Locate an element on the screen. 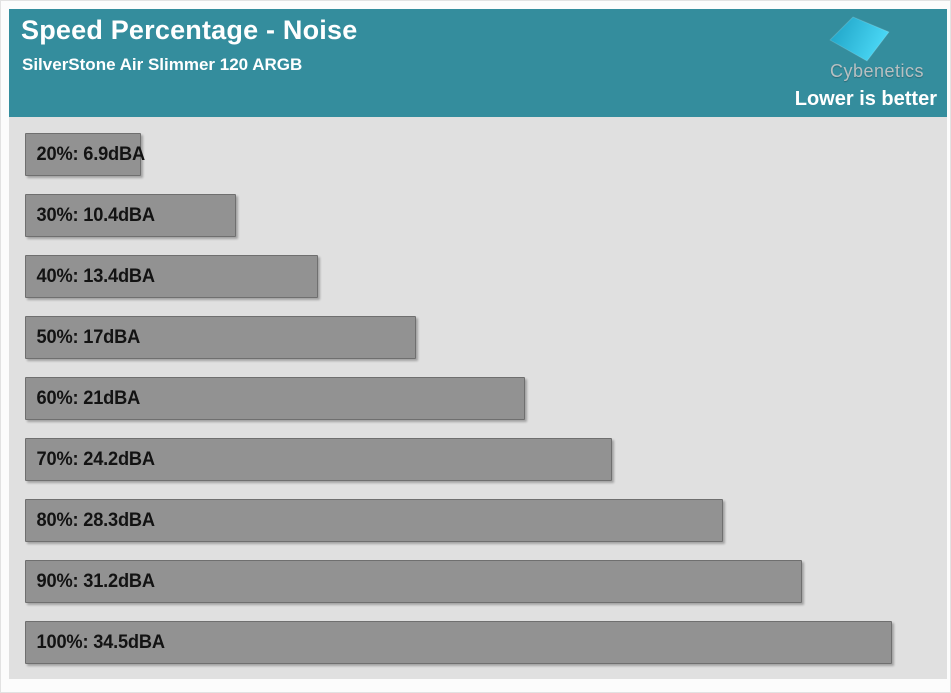  bar-row: 50%: 17dBA is located at coordinates (486, 337).